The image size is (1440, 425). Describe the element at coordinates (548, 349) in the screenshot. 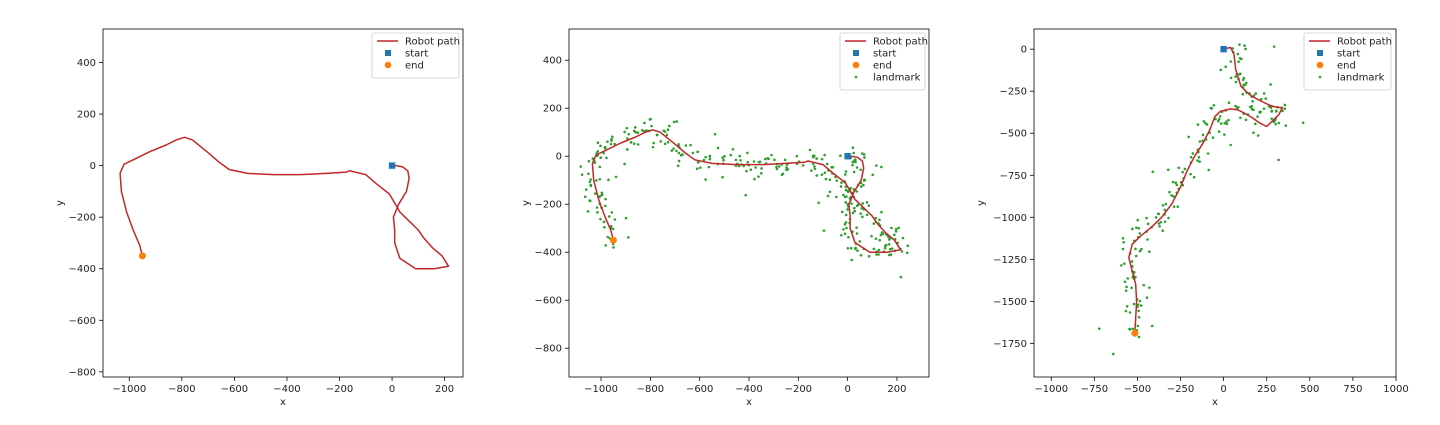

I see `y-tick-label: −800` at that location.